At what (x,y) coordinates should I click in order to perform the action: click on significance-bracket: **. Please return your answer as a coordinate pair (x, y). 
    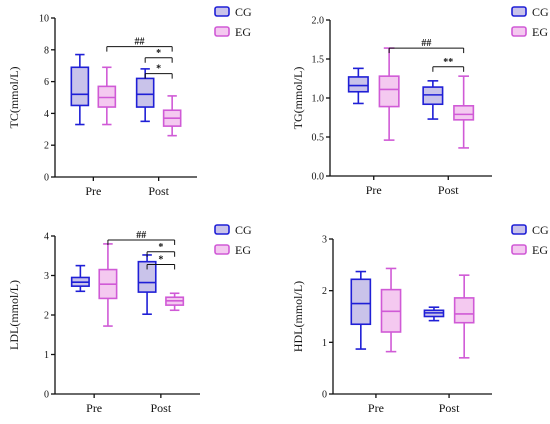
    Looking at the image, I should click on (448, 64).